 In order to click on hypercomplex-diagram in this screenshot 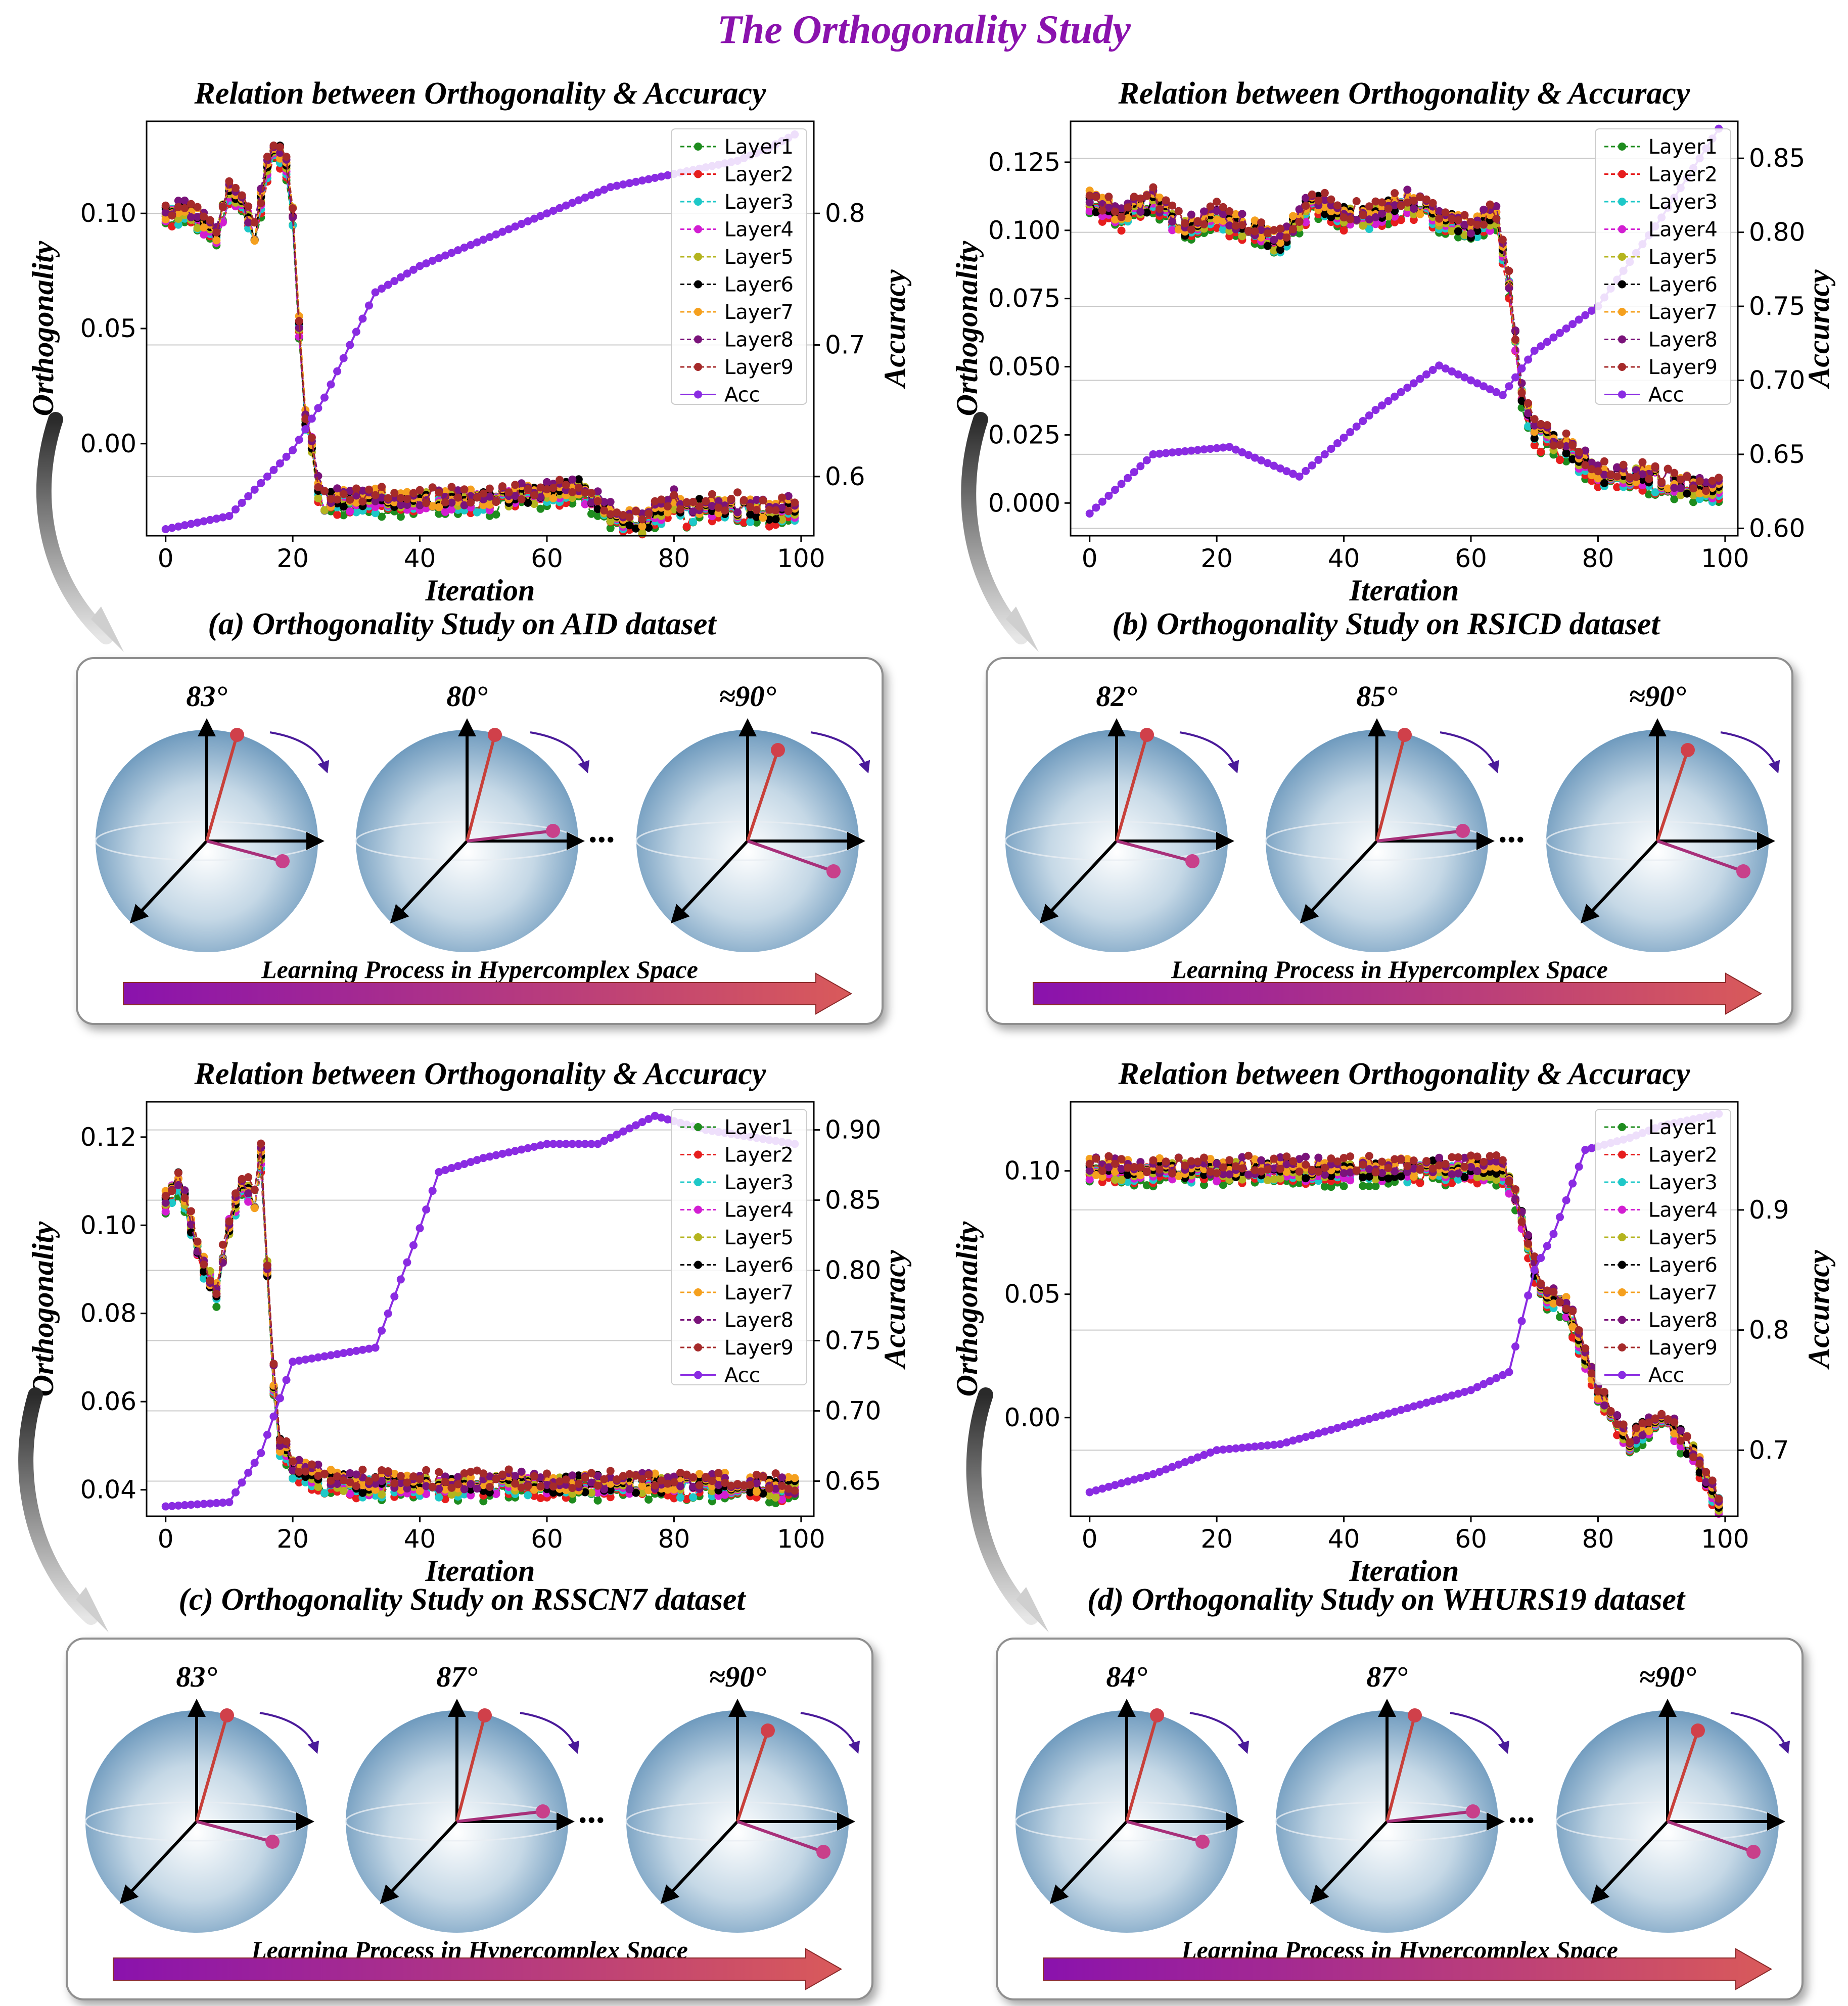, I will do `click(1392, 835)`.